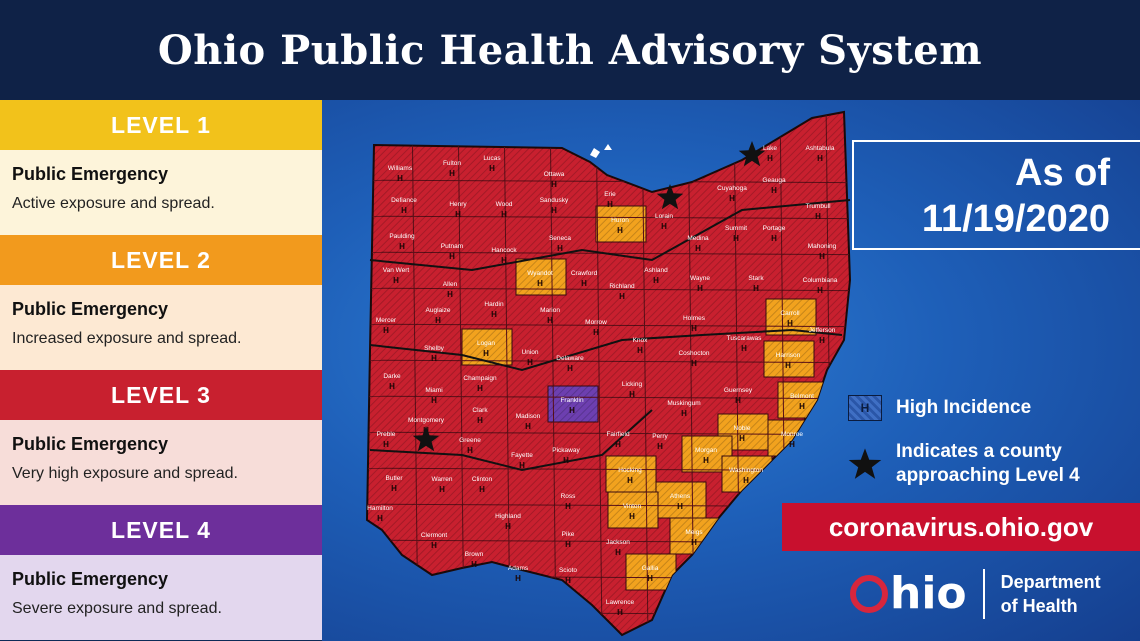  What do you see at coordinates (404, 206) in the screenshot?
I see `county-defiance: Defiance H` at bounding box center [404, 206].